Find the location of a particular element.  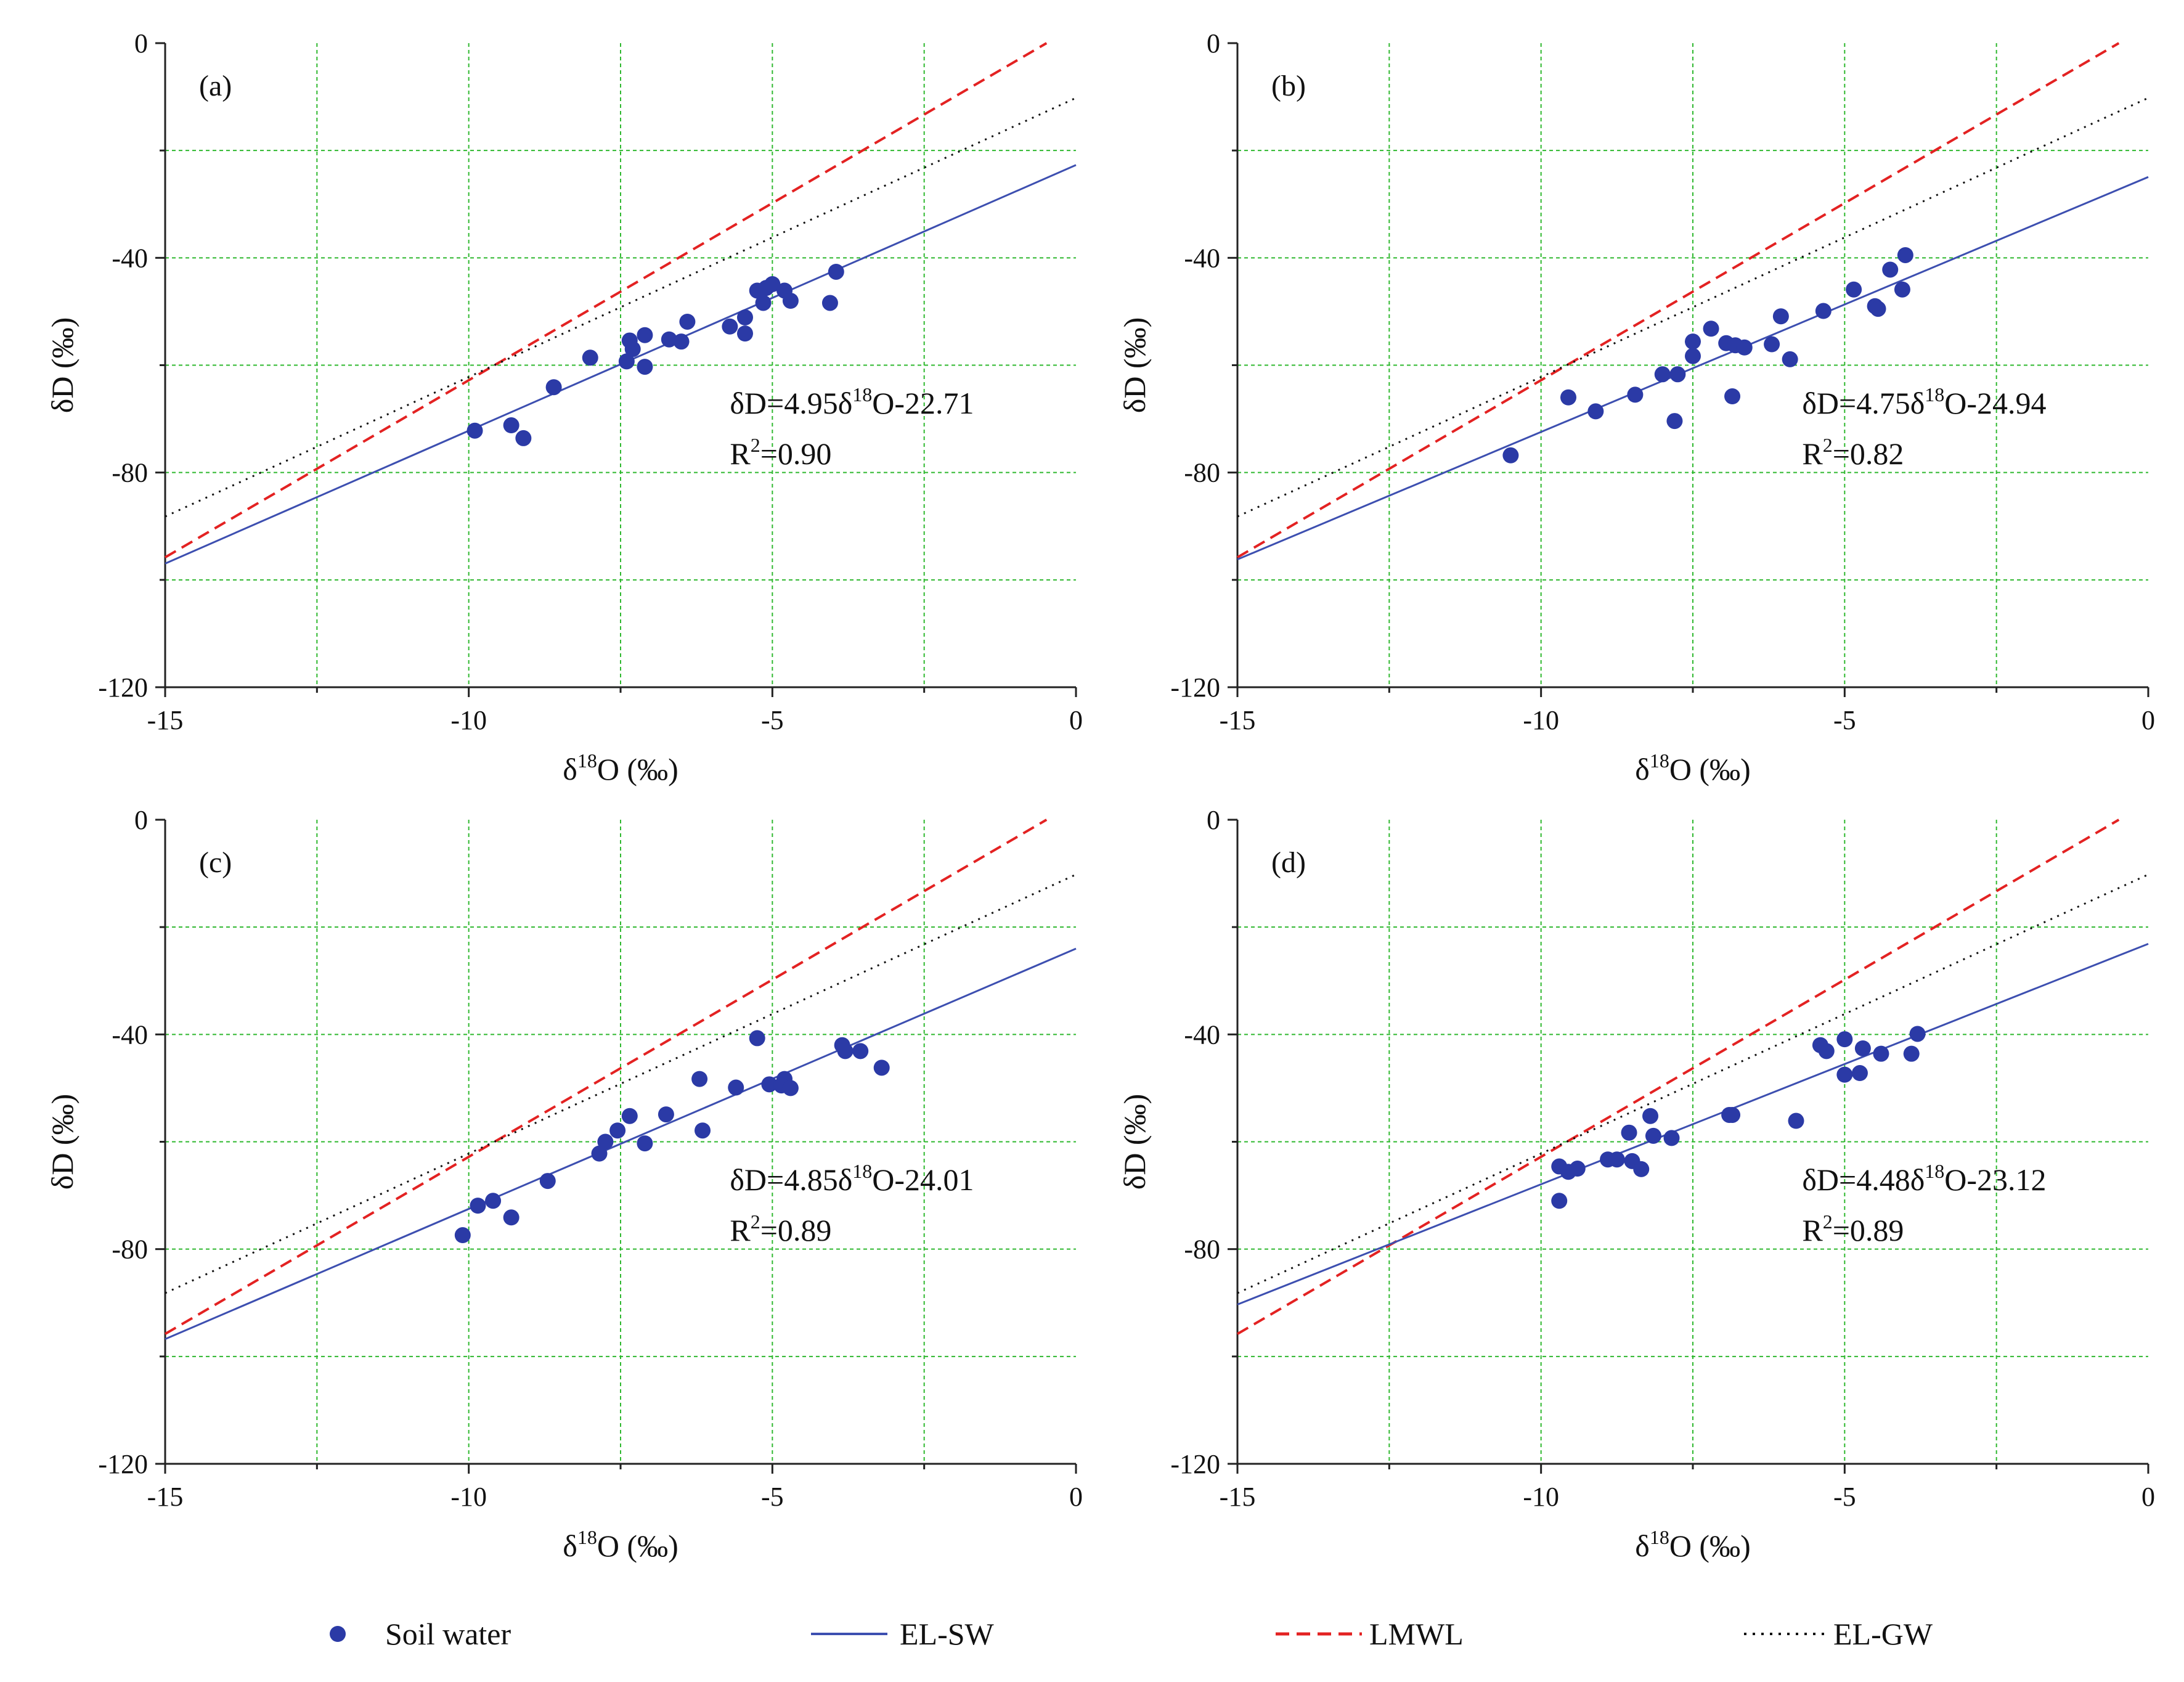

regression-equation: δD=4.48δ18O-23.12 is located at coordinates (1924, 1178).